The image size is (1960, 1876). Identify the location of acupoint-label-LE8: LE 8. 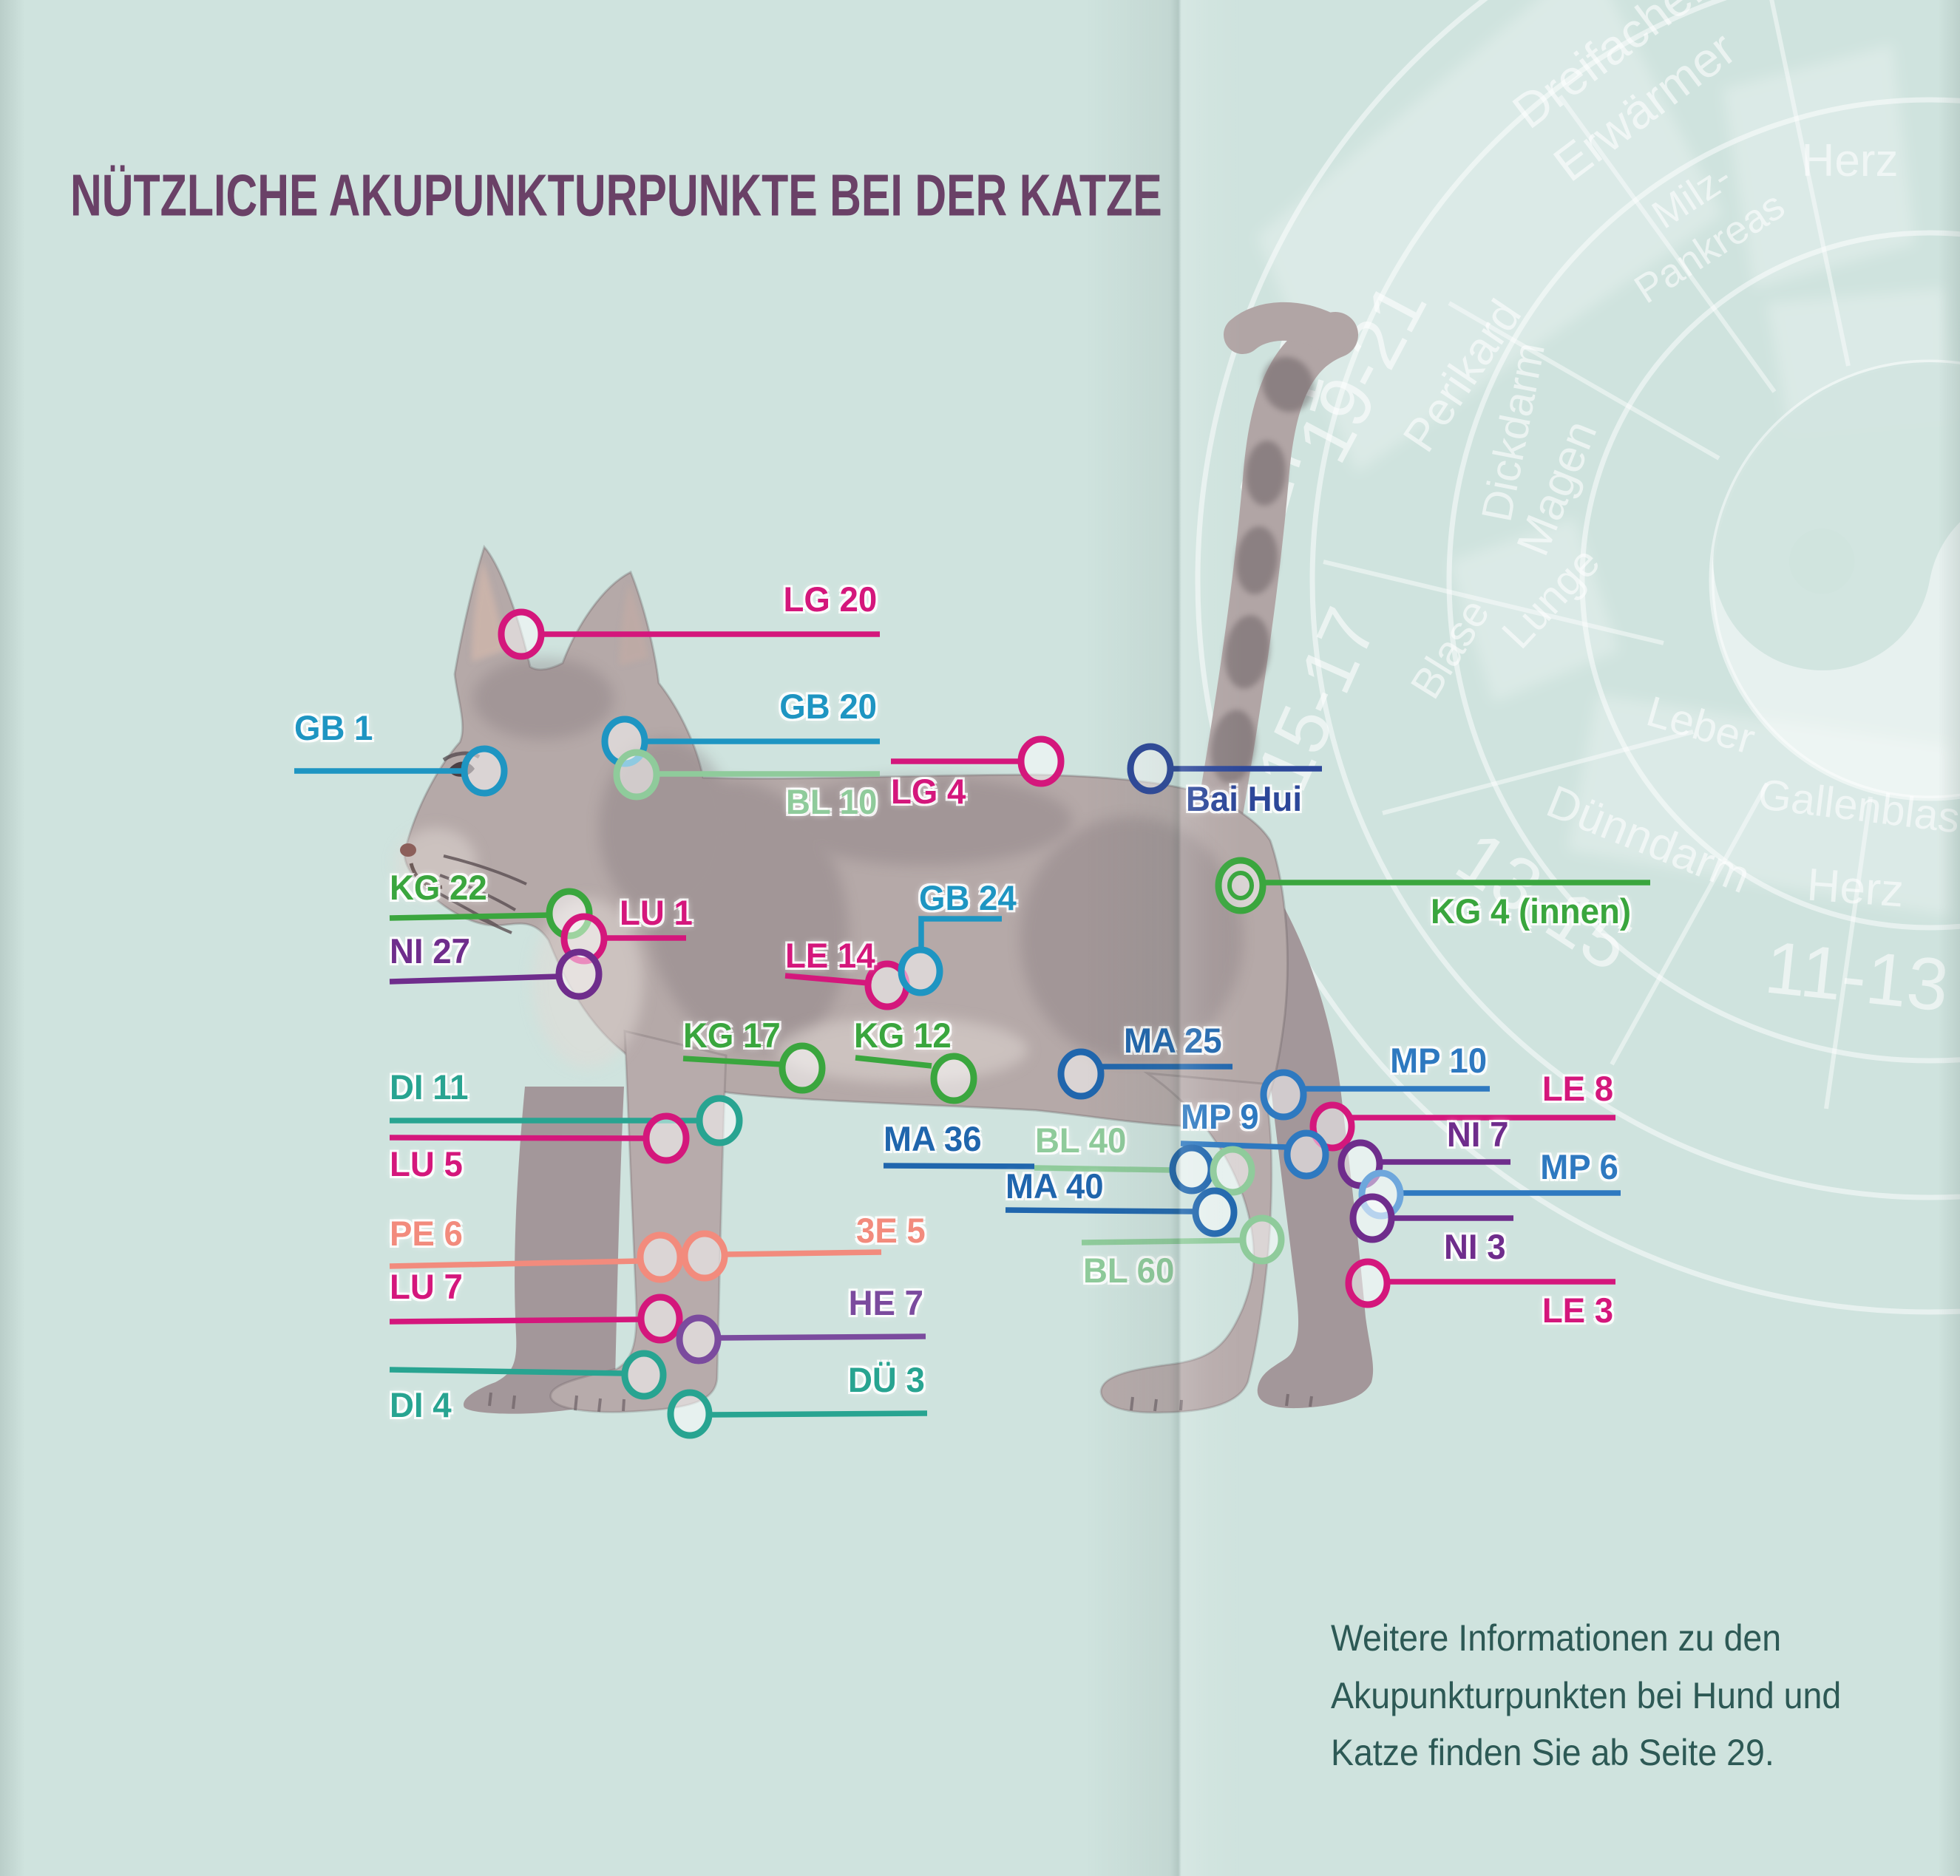
(1578, 1088).